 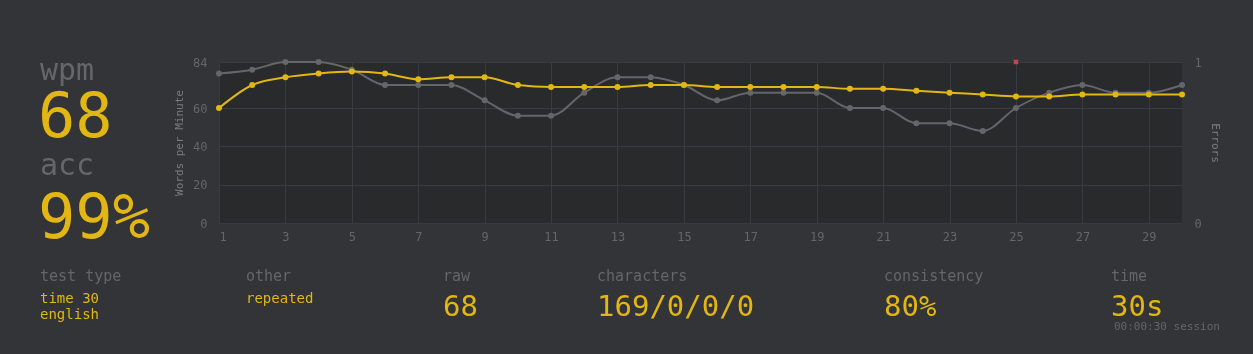 What do you see at coordinates (94, 216) in the screenshot?
I see `text: 99%` at bounding box center [94, 216].